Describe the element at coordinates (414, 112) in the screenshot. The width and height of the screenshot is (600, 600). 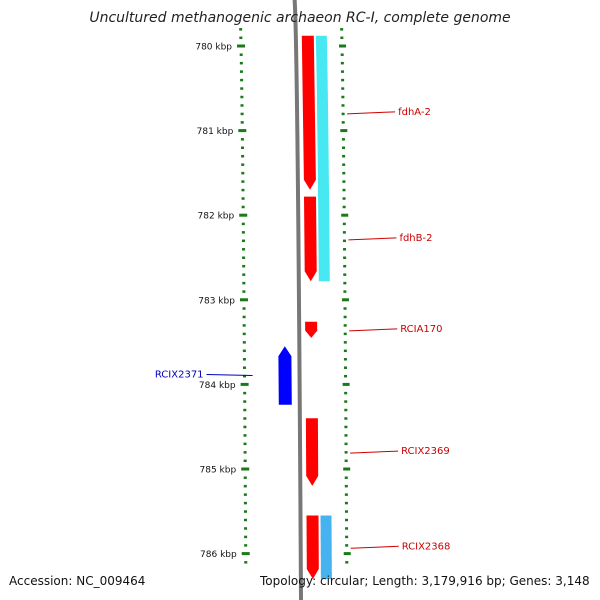
I see `gene-label-fdha-2: fdhA-2` at that location.